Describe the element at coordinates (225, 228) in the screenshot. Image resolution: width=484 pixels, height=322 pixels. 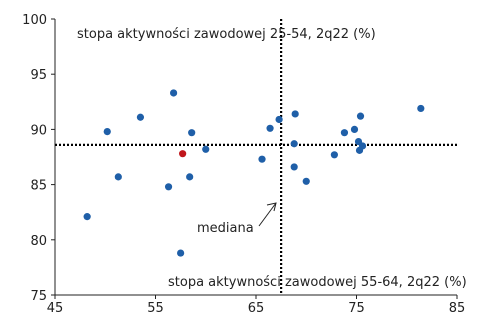
I see `median-annotation: mediana` at that location.